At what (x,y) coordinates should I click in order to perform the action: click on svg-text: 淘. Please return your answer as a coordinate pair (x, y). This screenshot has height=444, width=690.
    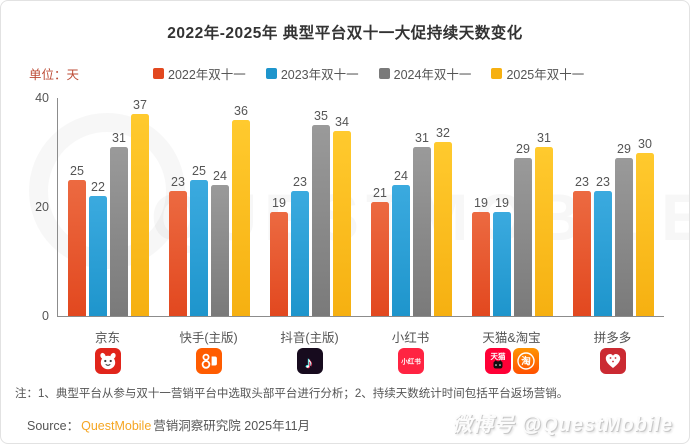
    Looking at the image, I should click on (526, 362).